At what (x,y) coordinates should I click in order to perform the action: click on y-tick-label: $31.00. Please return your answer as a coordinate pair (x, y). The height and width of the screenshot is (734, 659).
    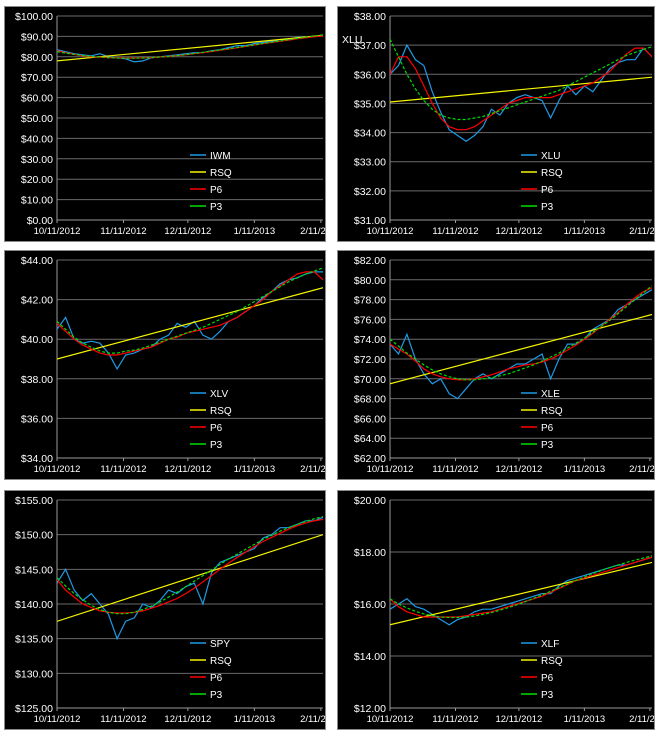
    Looking at the image, I should click on (370, 221).